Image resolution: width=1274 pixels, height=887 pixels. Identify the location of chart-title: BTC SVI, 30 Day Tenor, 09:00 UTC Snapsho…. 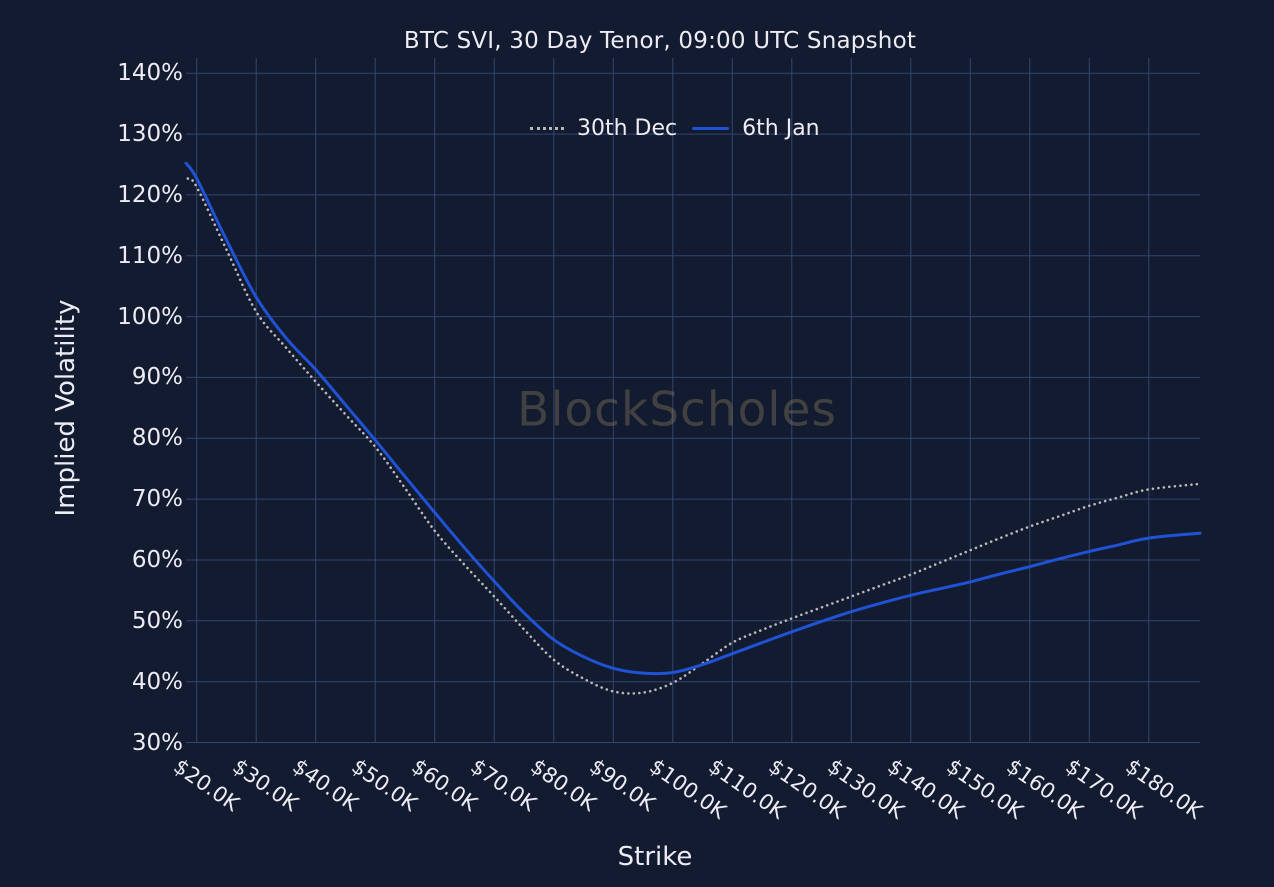
(660, 41).